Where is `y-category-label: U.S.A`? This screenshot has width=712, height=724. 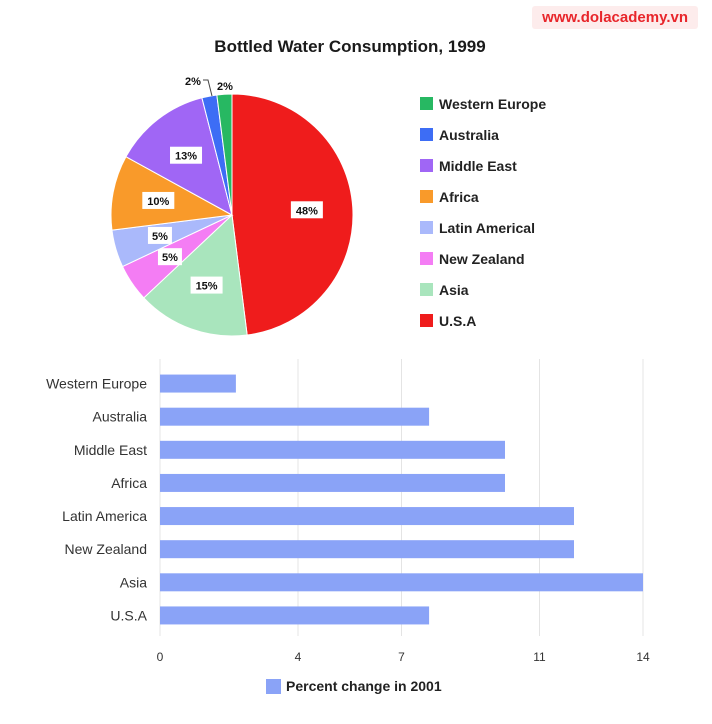 y-category-label: U.S.A is located at coordinates (128, 615).